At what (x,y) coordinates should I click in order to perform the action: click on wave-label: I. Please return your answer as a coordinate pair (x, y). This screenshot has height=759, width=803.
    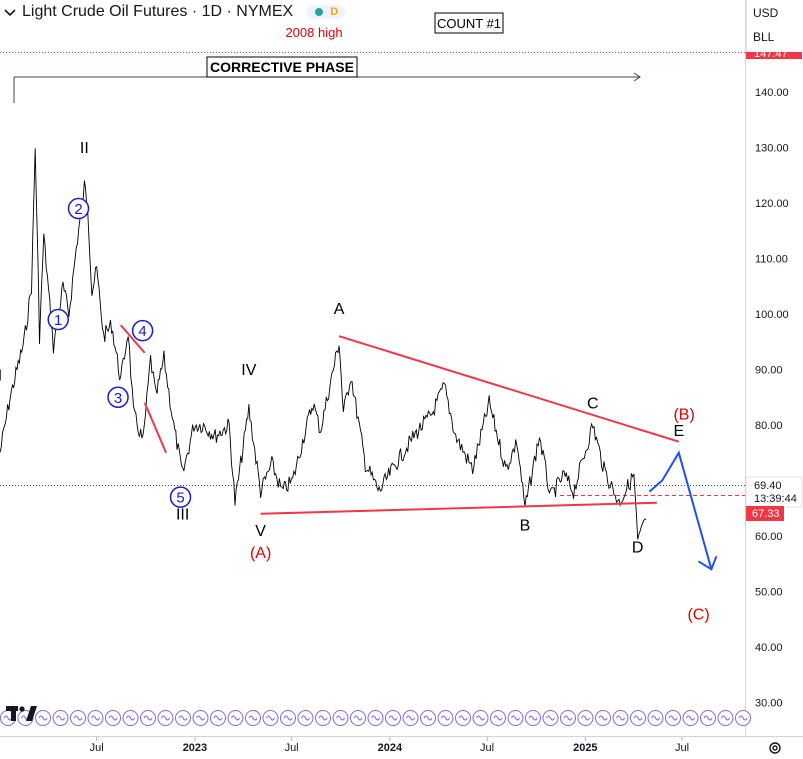
    Looking at the image, I should click on (1, 376).